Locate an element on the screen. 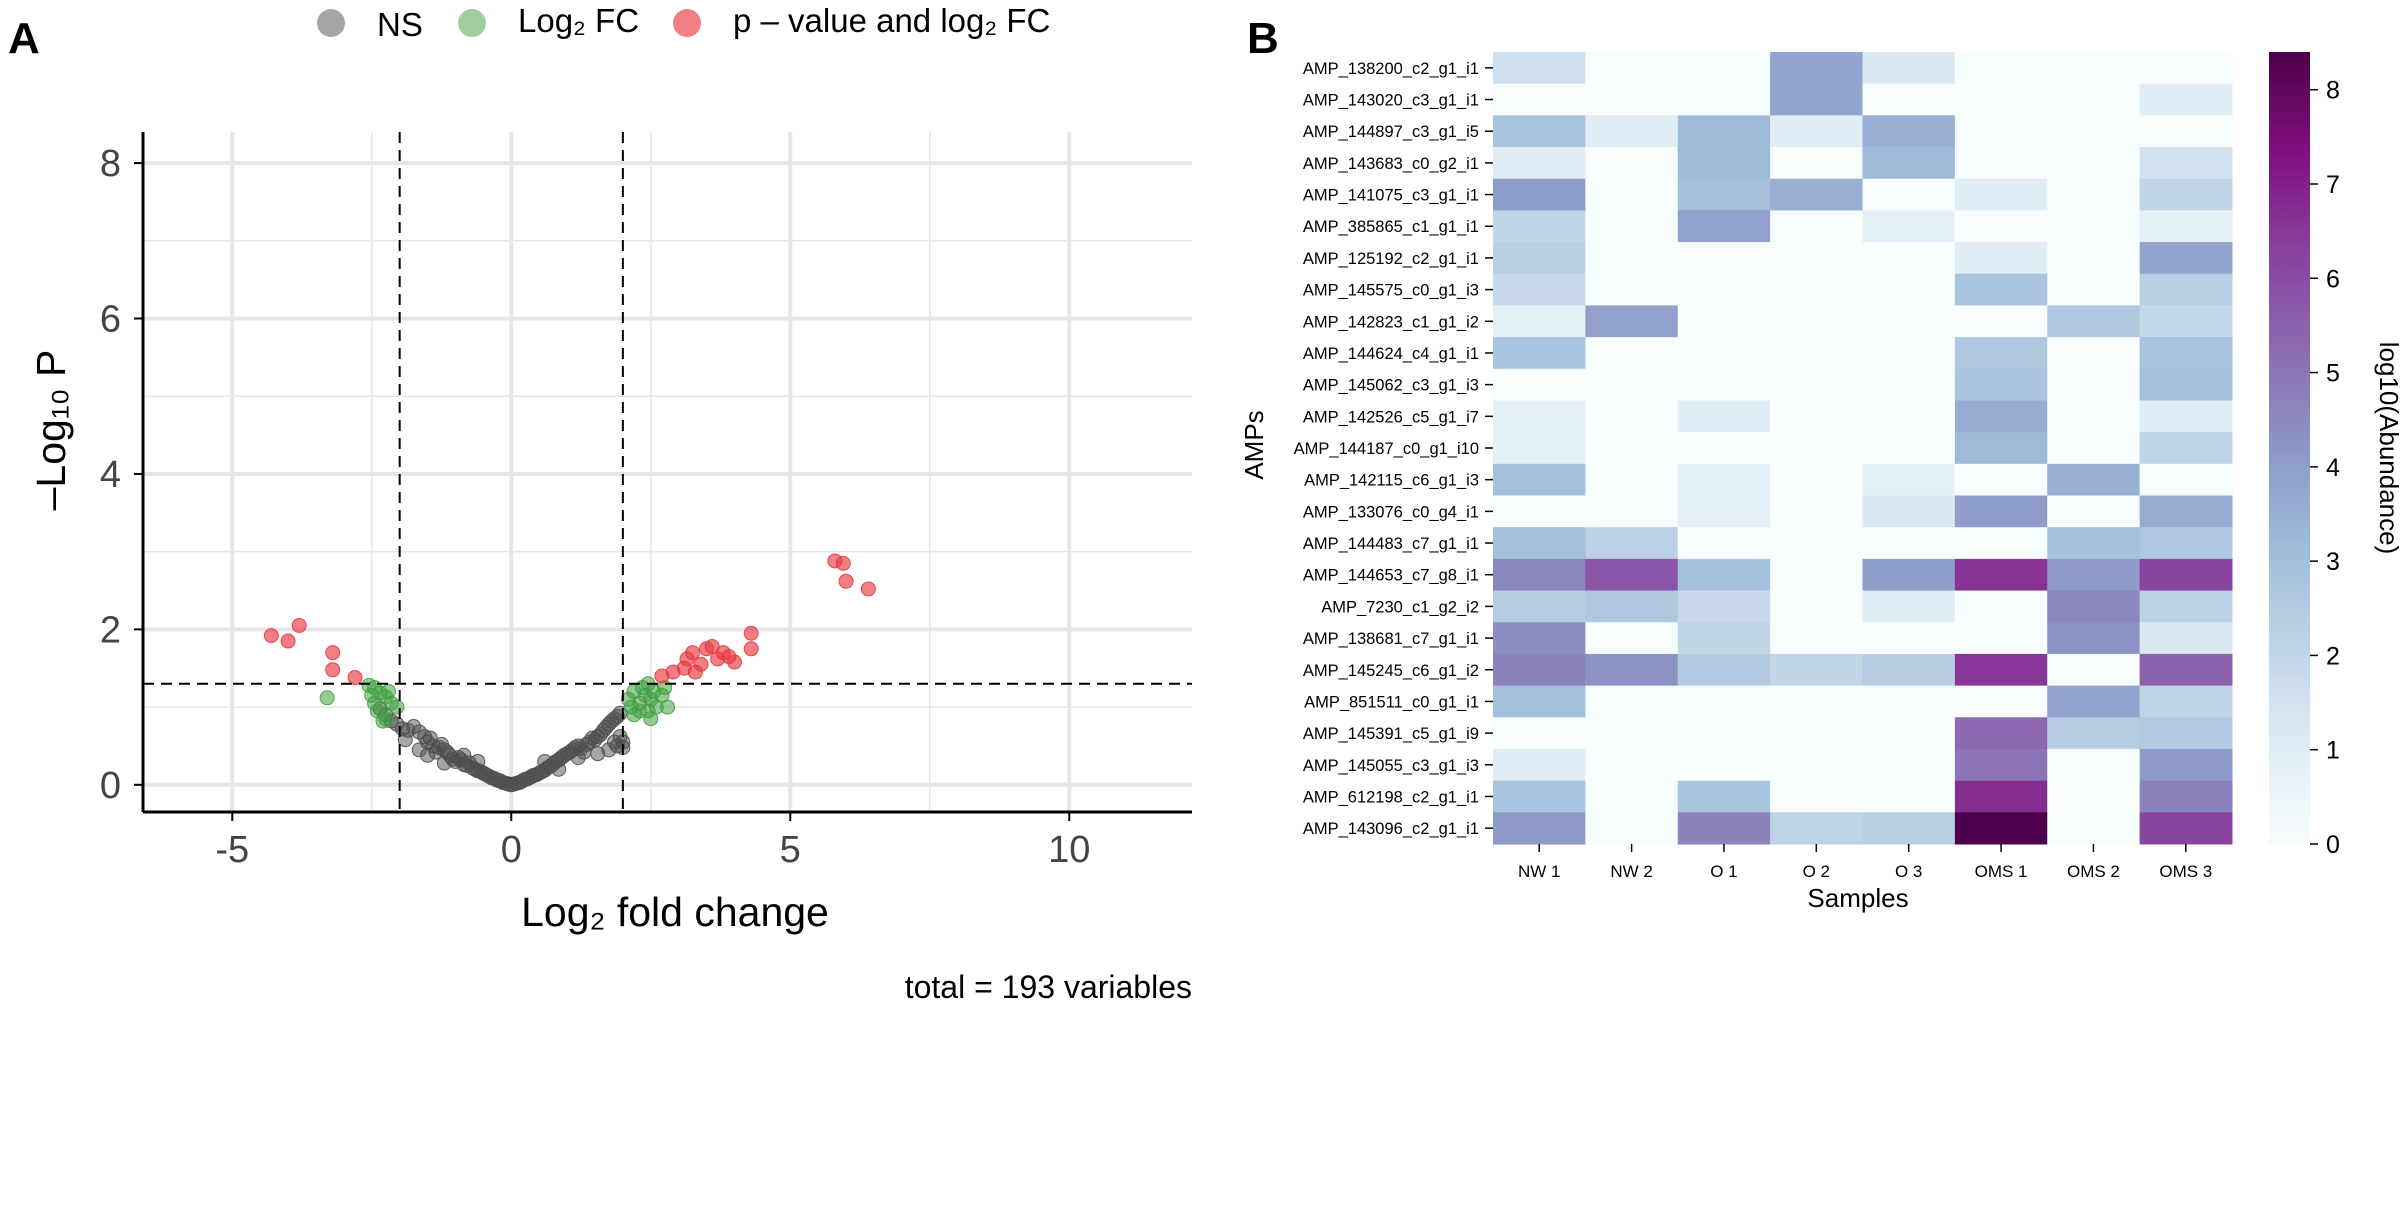 The width and height of the screenshot is (2400, 1205). volcano-point-ns is located at coordinates (545, 761).